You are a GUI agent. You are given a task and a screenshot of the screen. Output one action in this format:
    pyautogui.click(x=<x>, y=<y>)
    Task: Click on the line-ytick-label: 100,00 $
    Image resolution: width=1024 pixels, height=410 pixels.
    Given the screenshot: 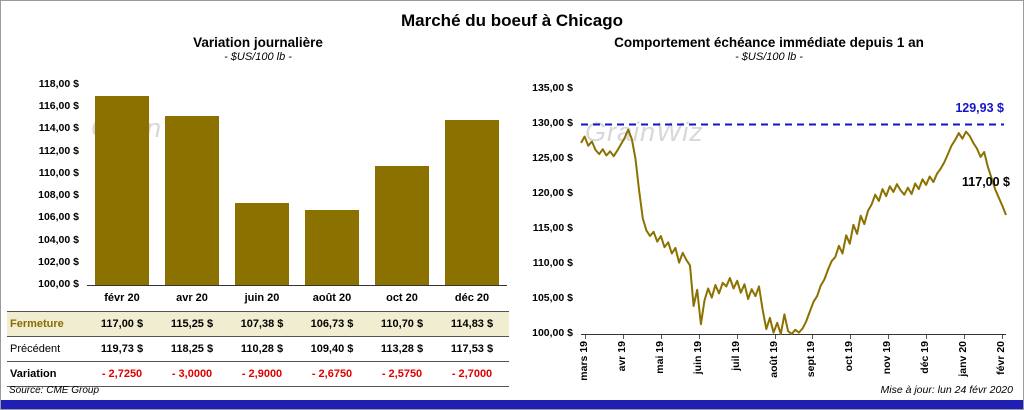 What is the action you would take?
    pyautogui.click(x=552, y=333)
    